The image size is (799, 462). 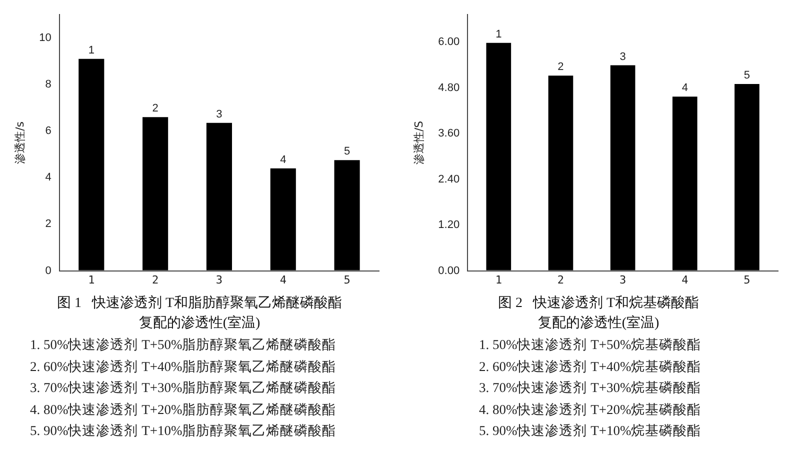 I want to click on y-tick-label: 0.00, so click(x=449, y=270).